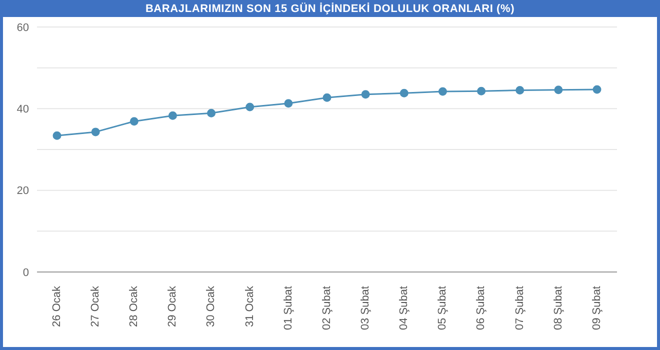 This screenshot has height=350, width=660. Describe the element at coordinates (56, 306) in the screenshot. I see `x-tick-label: 26 Ocak` at that location.